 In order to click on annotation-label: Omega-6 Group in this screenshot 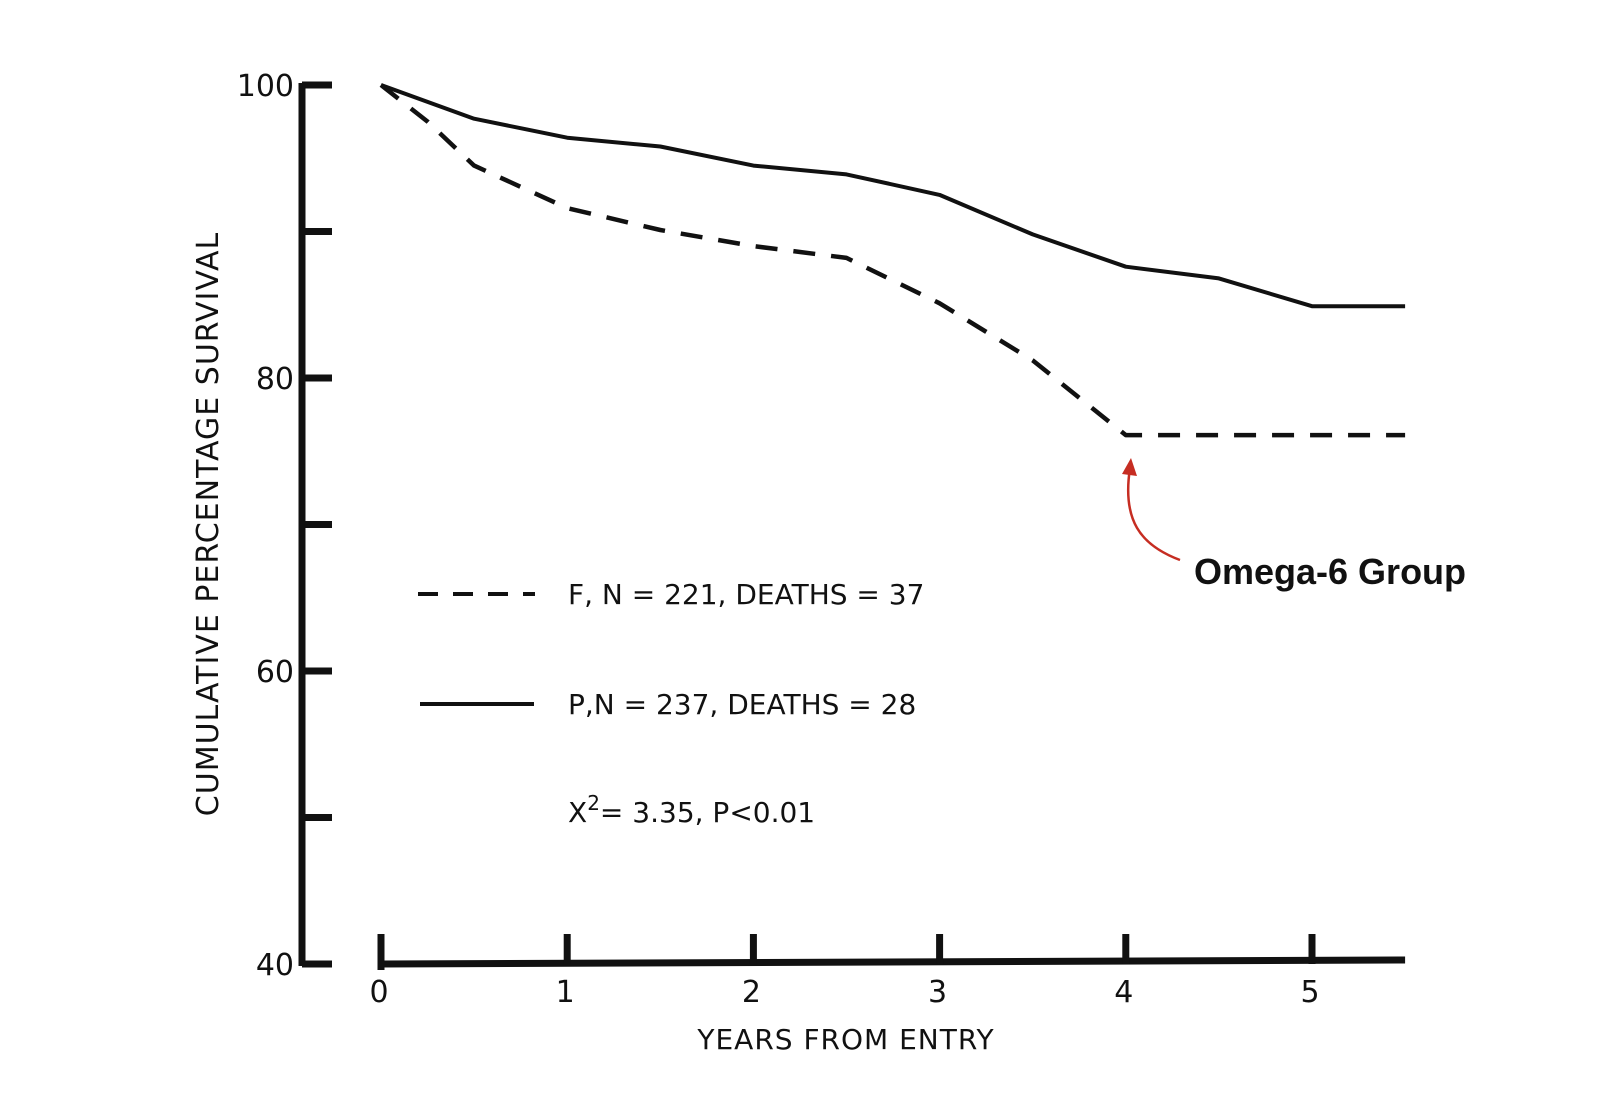, I will do `click(1330, 571)`.